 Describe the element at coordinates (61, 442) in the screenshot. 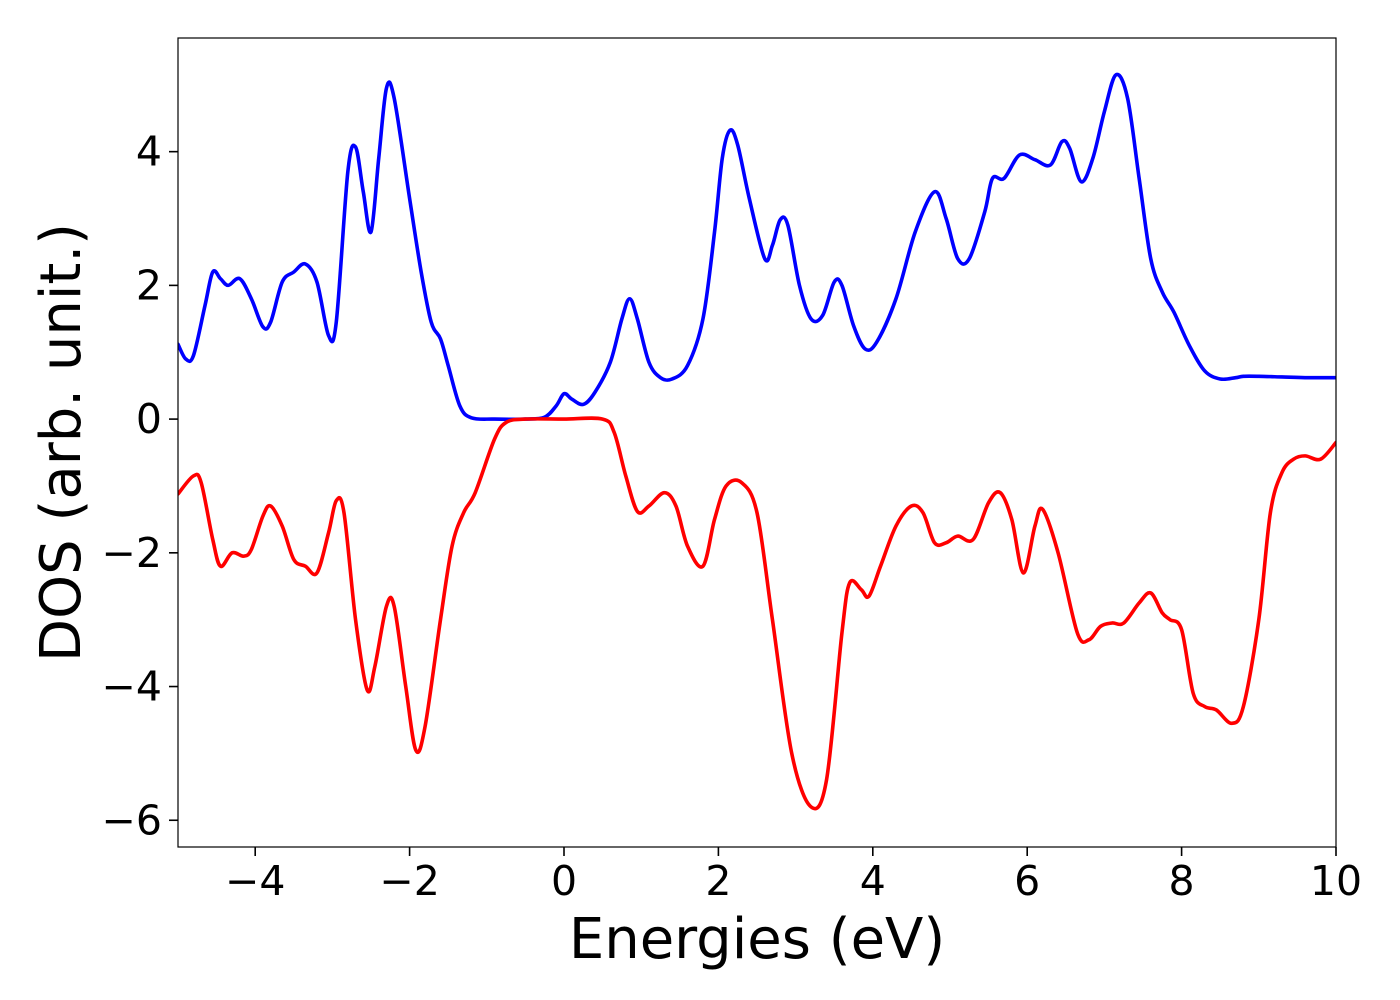

I see `y-axis-label: DOS (arb. unit.)` at that location.